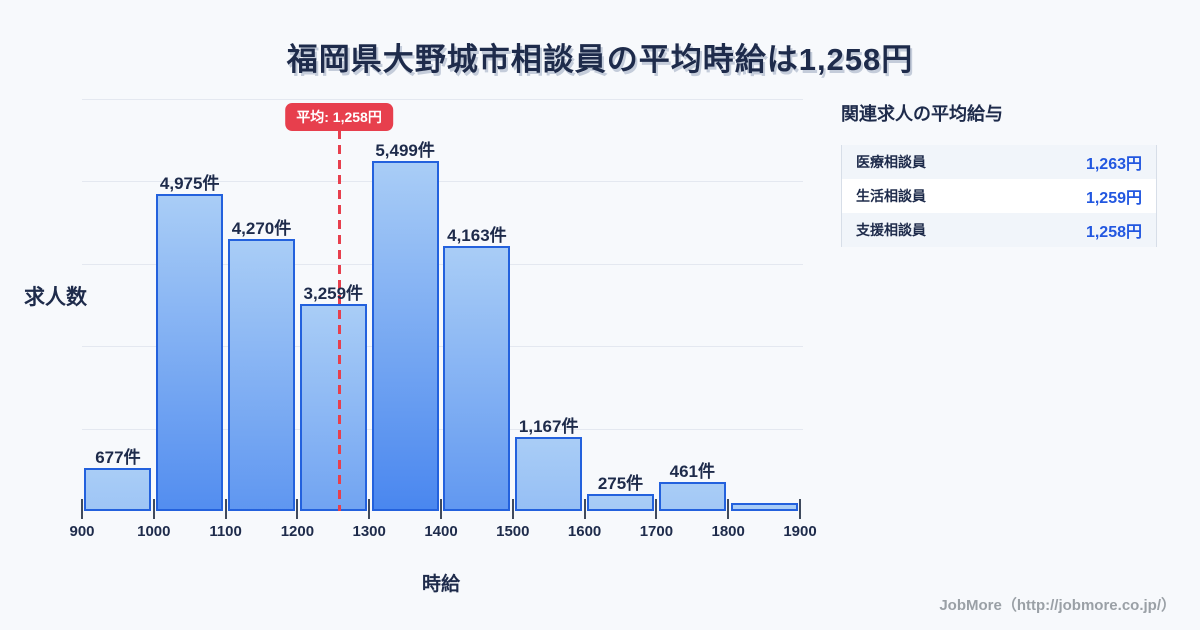 The width and height of the screenshot is (1200, 630). What do you see at coordinates (999, 162) in the screenshot?
I see `table-row: 医療相談員 1,263円` at bounding box center [999, 162].